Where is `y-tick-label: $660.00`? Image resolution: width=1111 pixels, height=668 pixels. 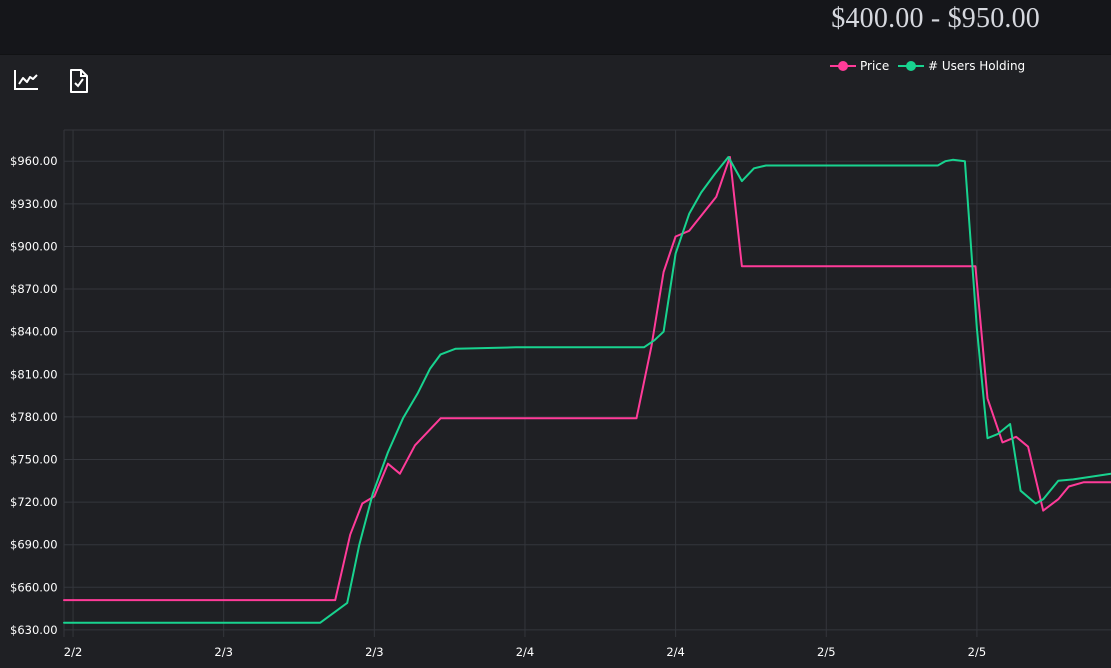
y-tick-label: $660.00 is located at coordinates (34, 587).